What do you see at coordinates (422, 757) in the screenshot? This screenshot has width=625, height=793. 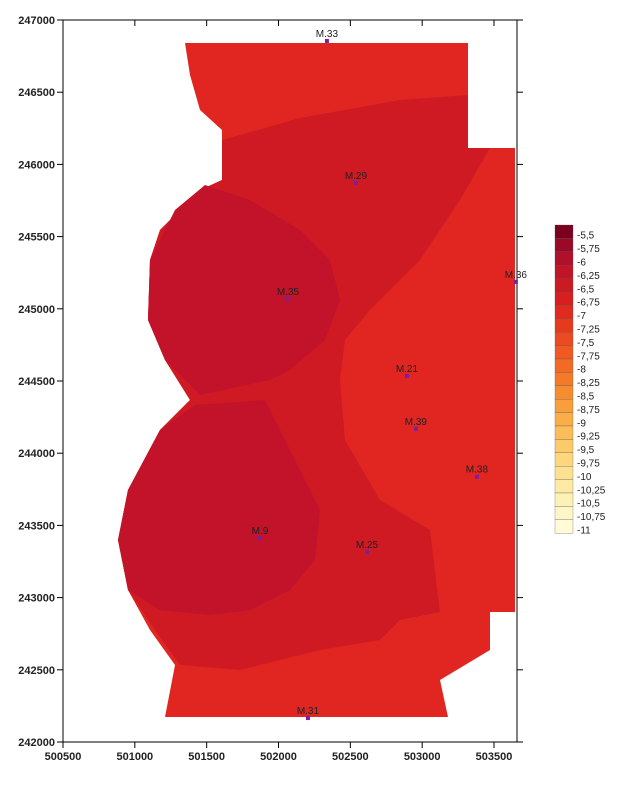 I see `x-tick-label: 503000` at bounding box center [422, 757].